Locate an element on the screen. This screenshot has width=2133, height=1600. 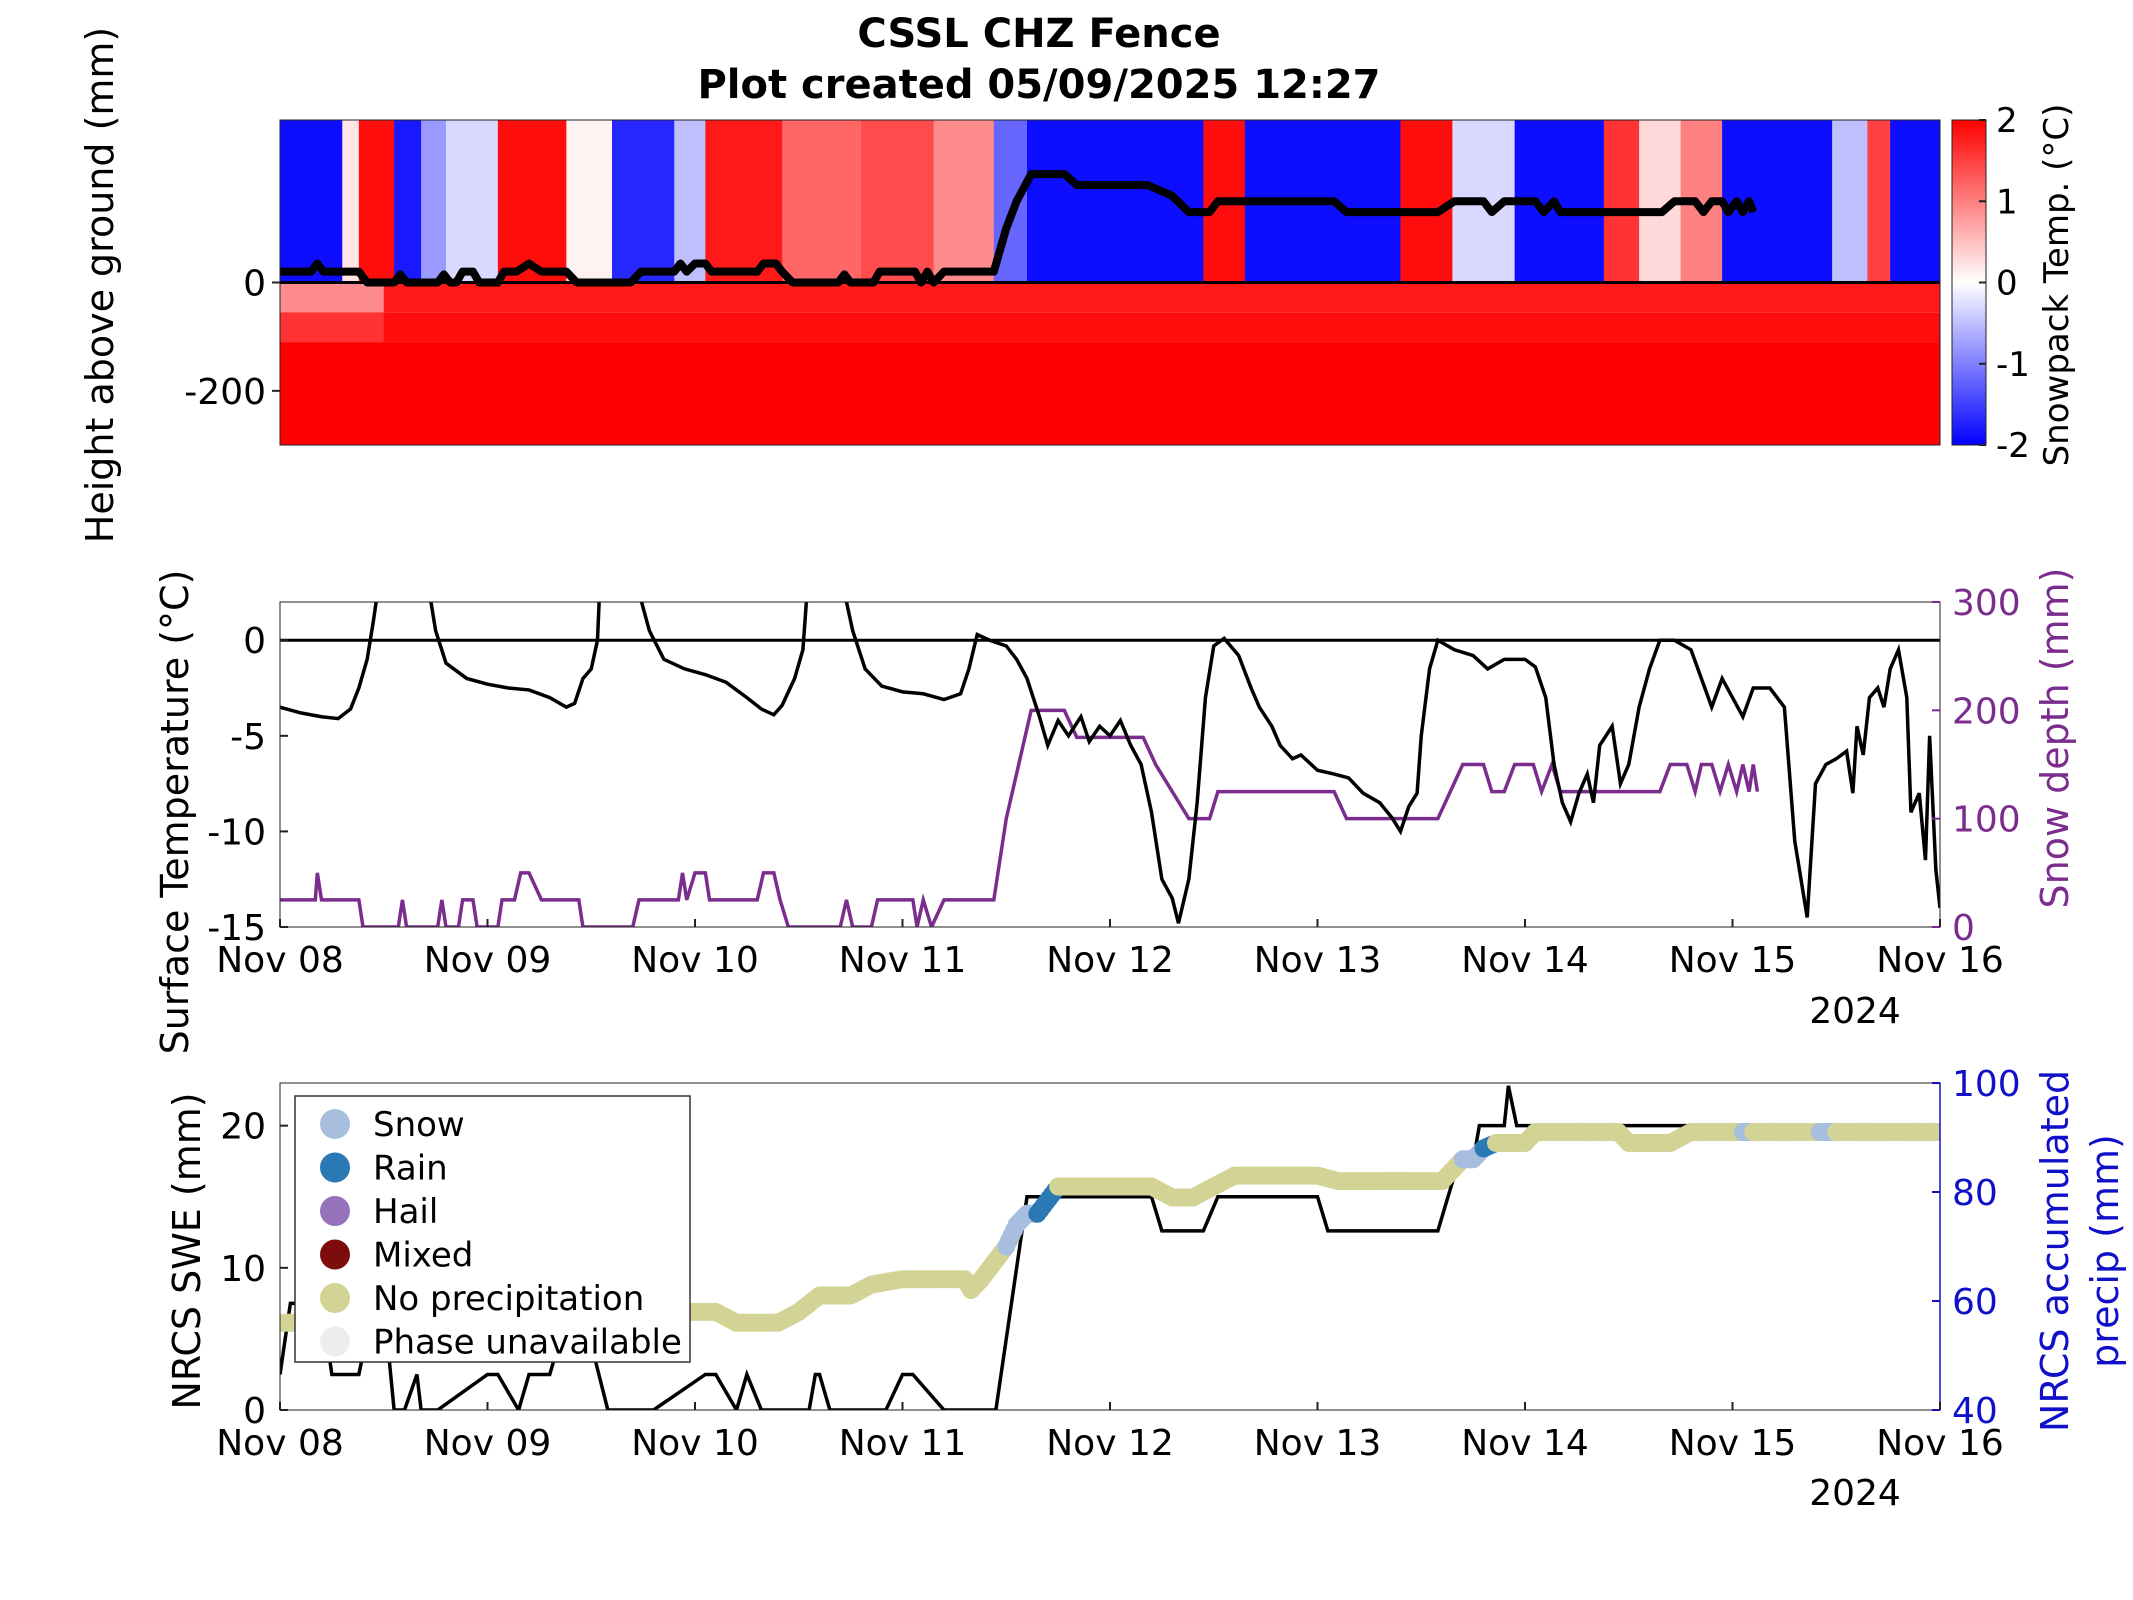
panel3-ytick-label: 20 is located at coordinates (243, 1127).